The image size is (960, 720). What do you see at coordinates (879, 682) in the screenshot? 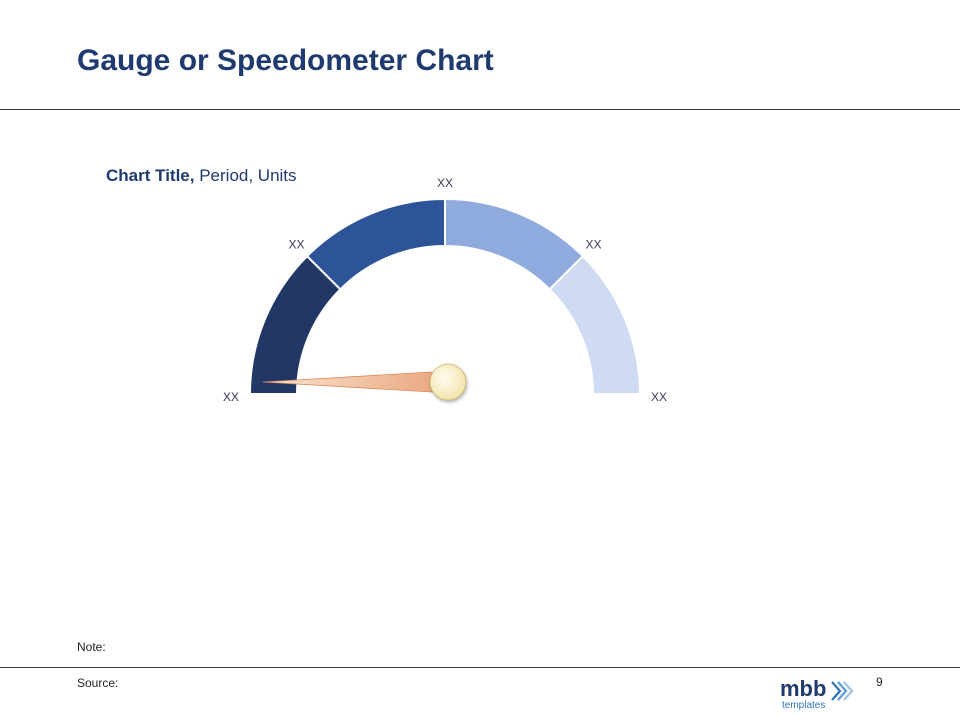
I see `page-number: 9` at bounding box center [879, 682].